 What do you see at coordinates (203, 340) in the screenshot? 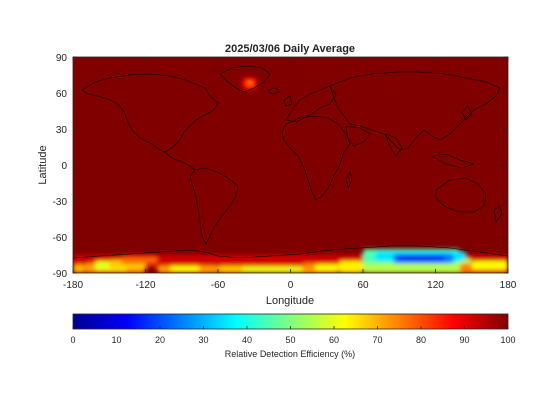
I see `colorbar-tick-label: 30` at bounding box center [203, 340].